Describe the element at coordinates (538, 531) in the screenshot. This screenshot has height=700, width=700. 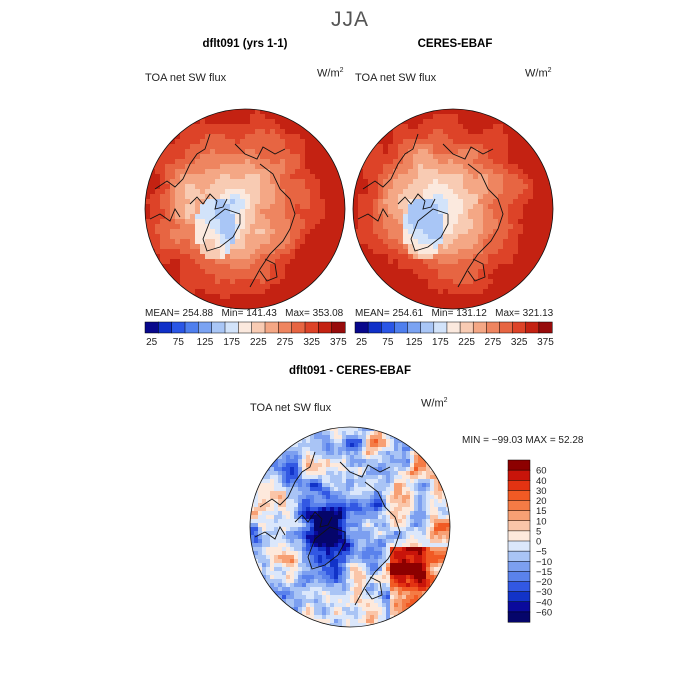
I see `panel-3-colorbar-tick-label: 5` at that location.